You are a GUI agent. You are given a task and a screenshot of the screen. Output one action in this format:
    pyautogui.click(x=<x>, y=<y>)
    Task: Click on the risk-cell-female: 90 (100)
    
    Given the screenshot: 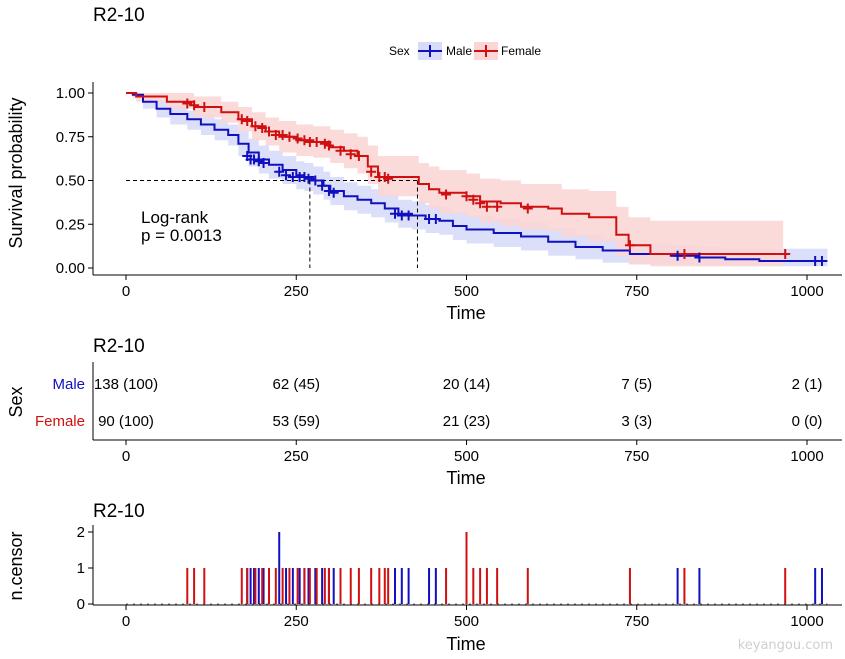 What is the action you would take?
    pyautogui.click(x=126, y=421)
    